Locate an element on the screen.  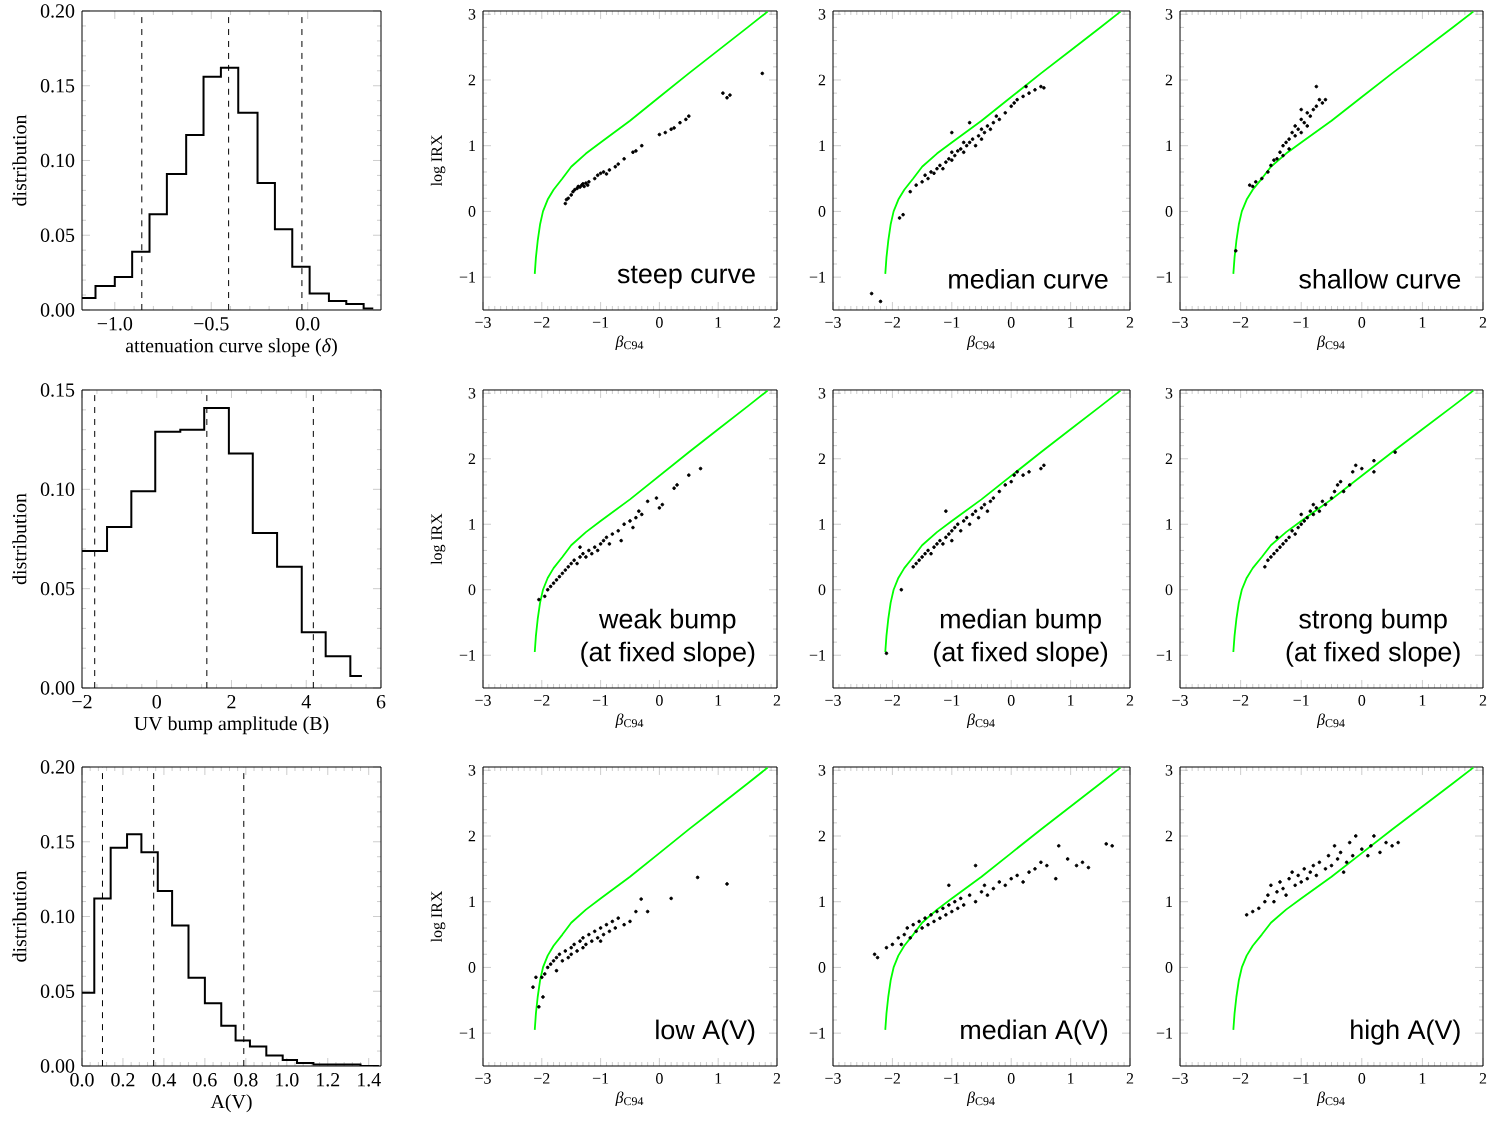
annotation: weak bump is located at coordinates (667, 621).